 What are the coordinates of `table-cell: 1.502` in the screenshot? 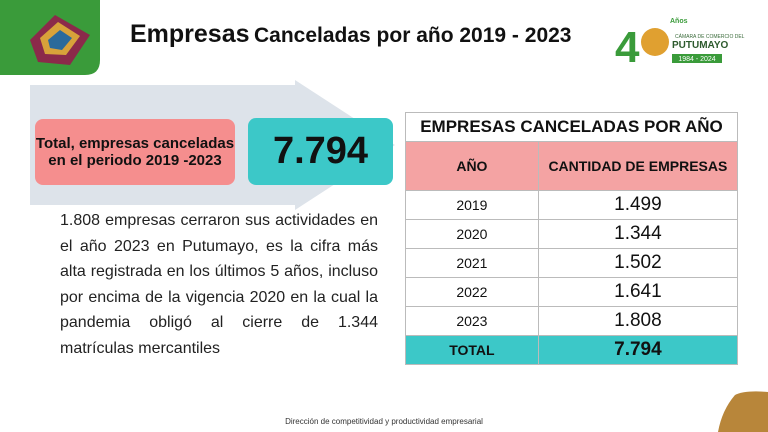 It's located at (638, 263).